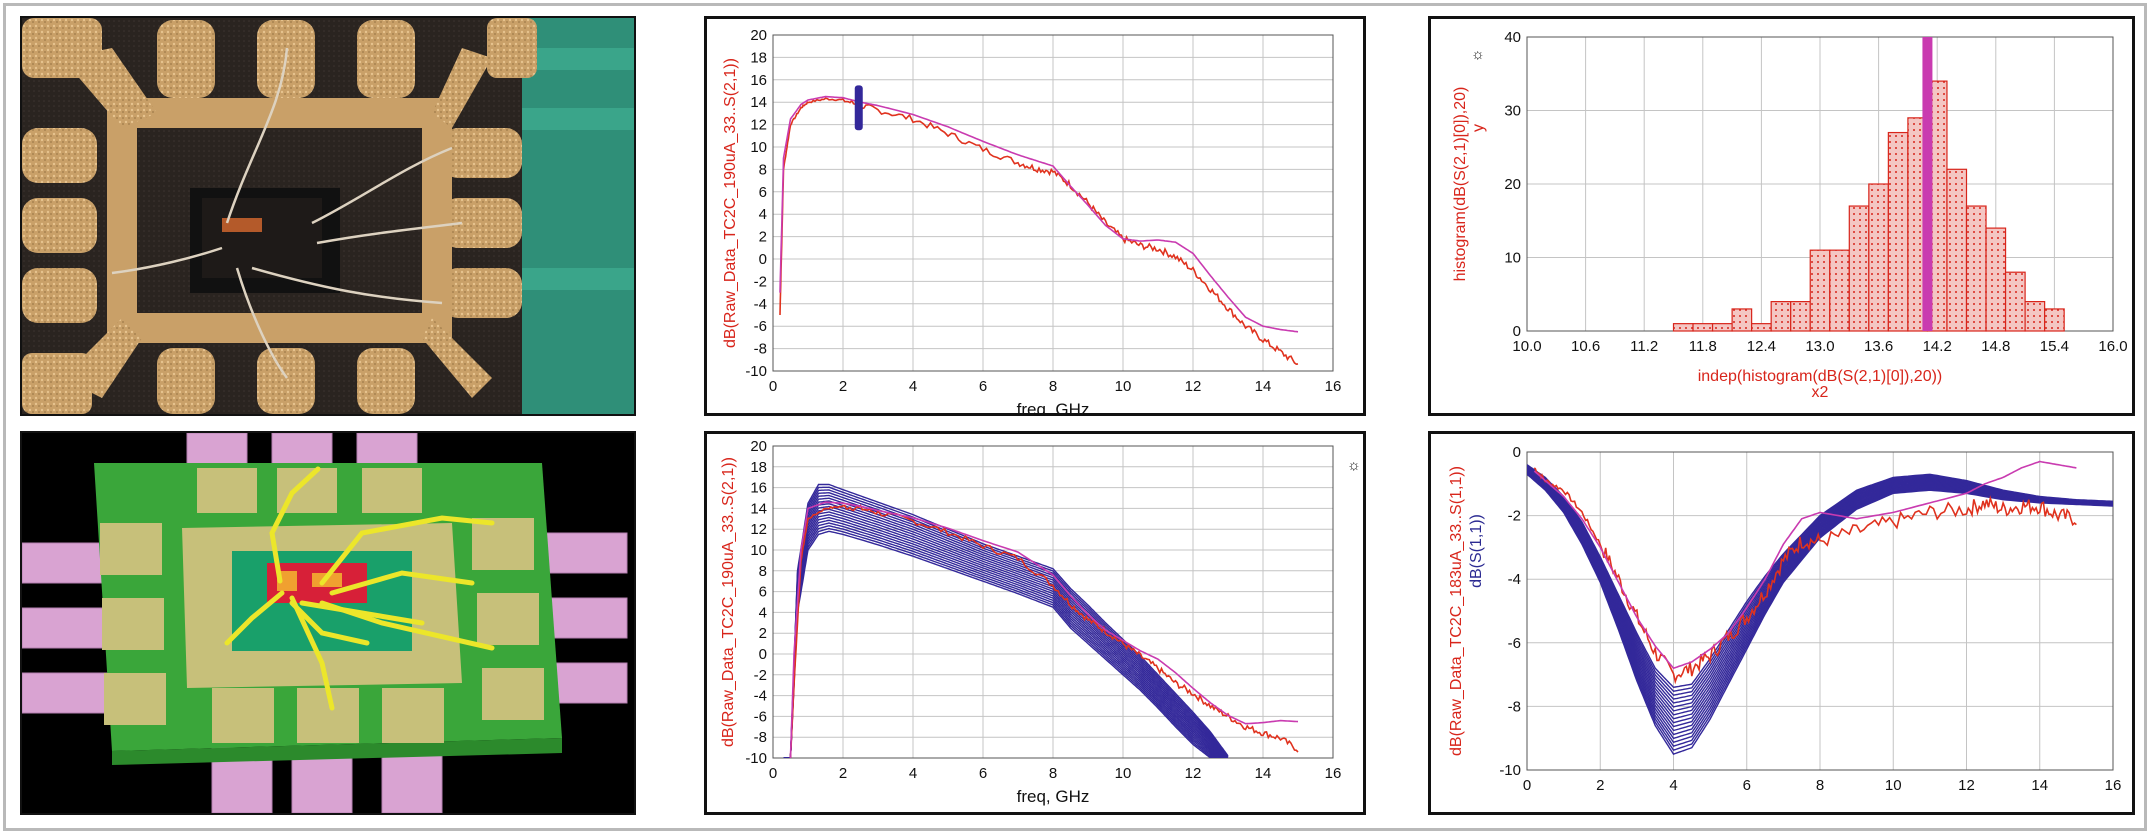 This screenshot has width=2152, height=836. What do you see at coordinates (1512, 184) in the screenshot?
I see `y-tick-label: 20` at bounding box center [1512, 184].